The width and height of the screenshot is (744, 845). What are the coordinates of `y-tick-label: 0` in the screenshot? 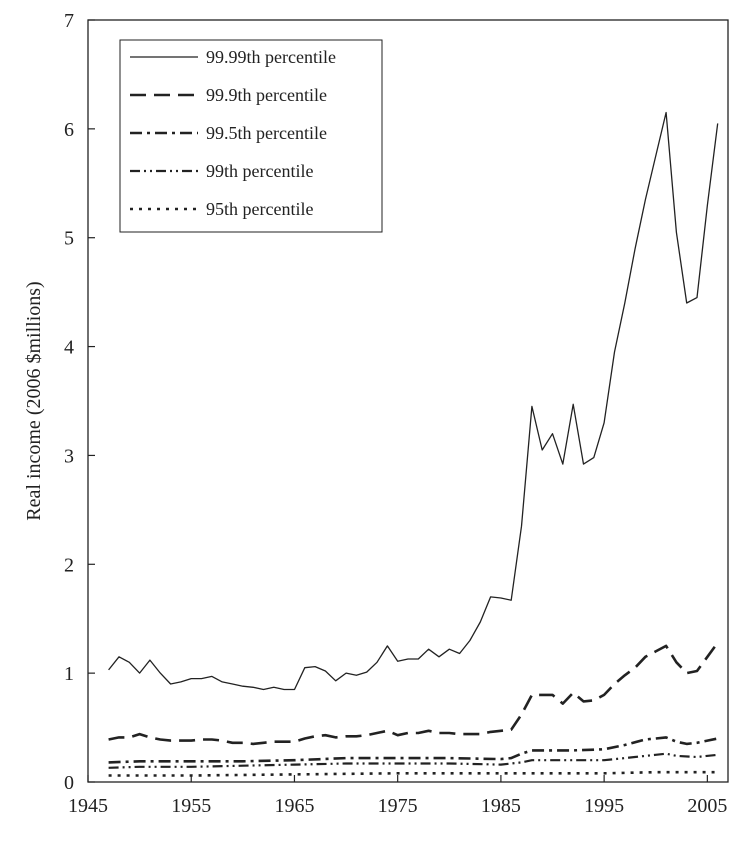 It's located at (69, 783).